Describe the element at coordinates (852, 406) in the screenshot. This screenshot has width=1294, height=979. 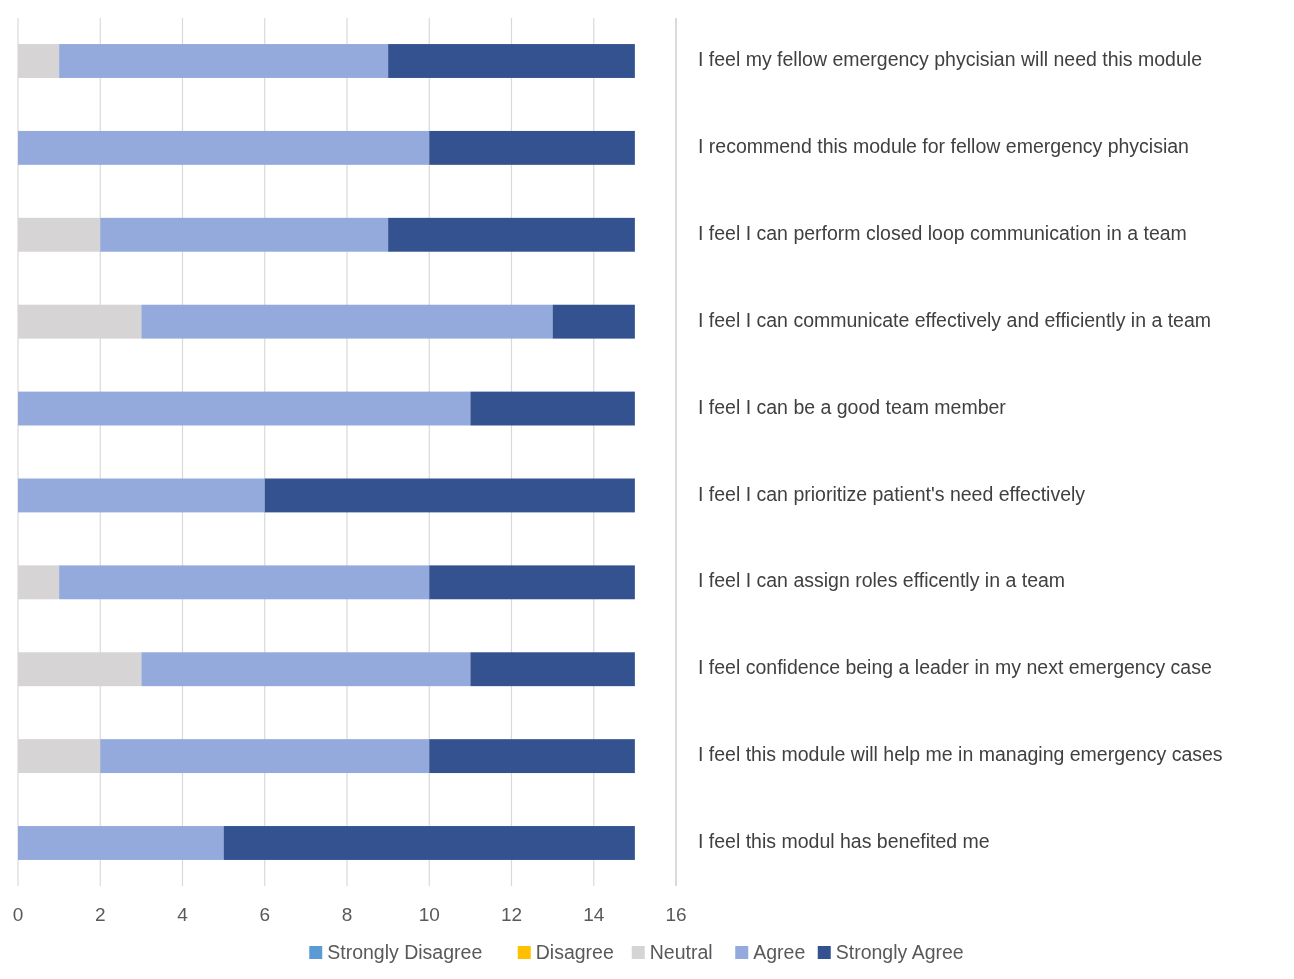
I see `y-tick-label: I feel I can be a good team member` at that location.